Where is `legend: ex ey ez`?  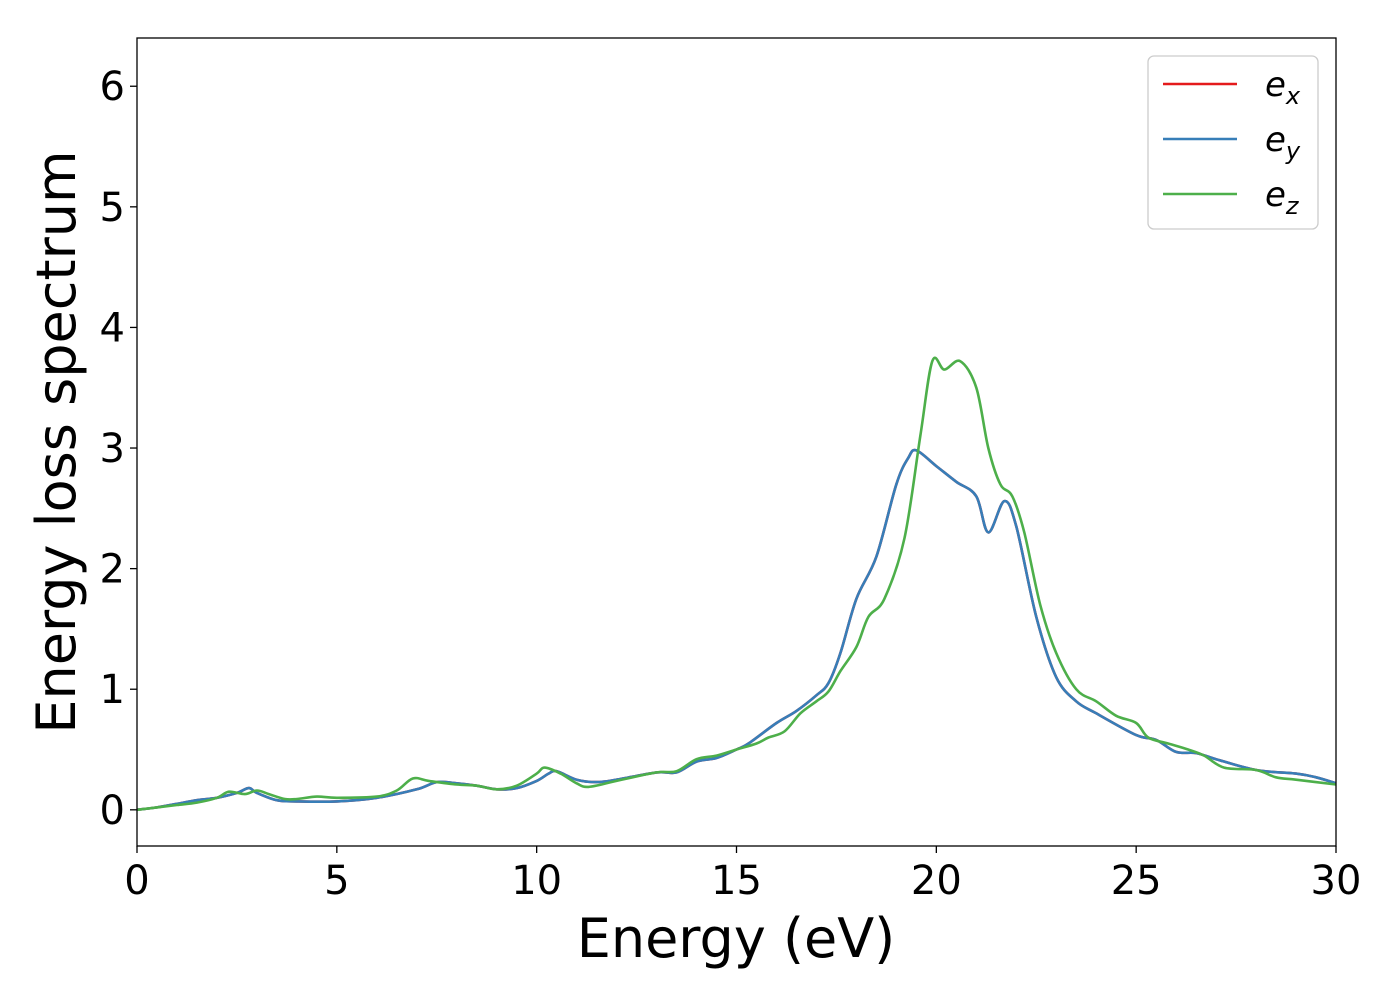 legend: ex ey ez is located at coordinates (1233, 142).